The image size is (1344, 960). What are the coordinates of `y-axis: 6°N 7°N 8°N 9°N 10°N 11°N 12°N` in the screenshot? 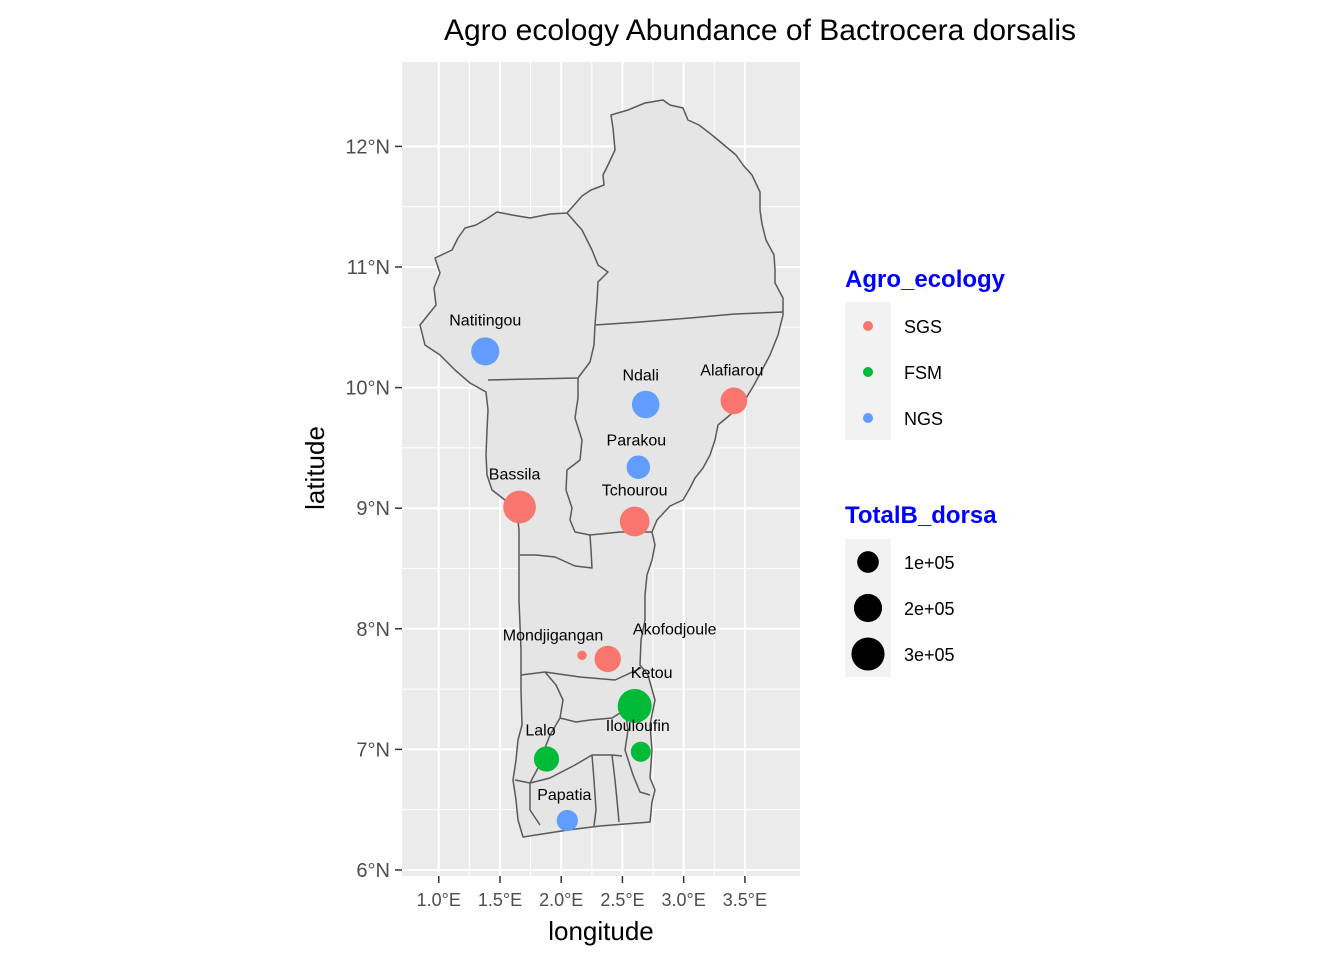 It's located at (373, 509).